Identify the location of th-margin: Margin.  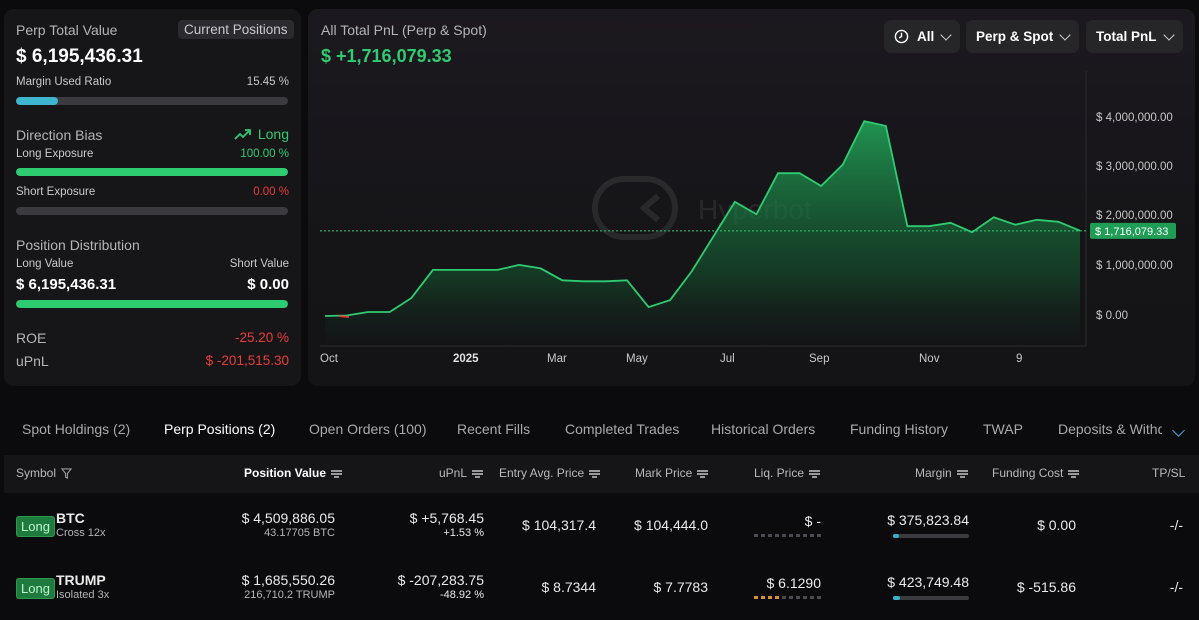
(941, 473).